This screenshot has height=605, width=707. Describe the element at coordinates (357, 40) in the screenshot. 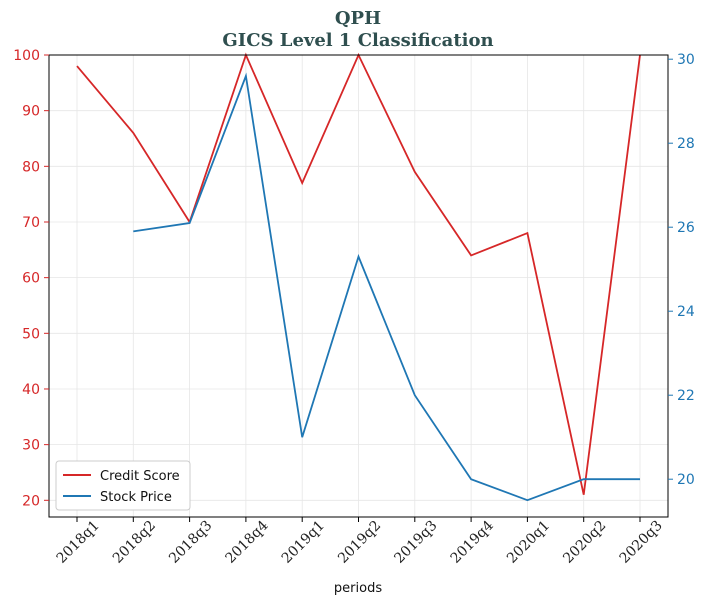

I see `chart-subtitle: GICS Level 1 Classification` at that location.